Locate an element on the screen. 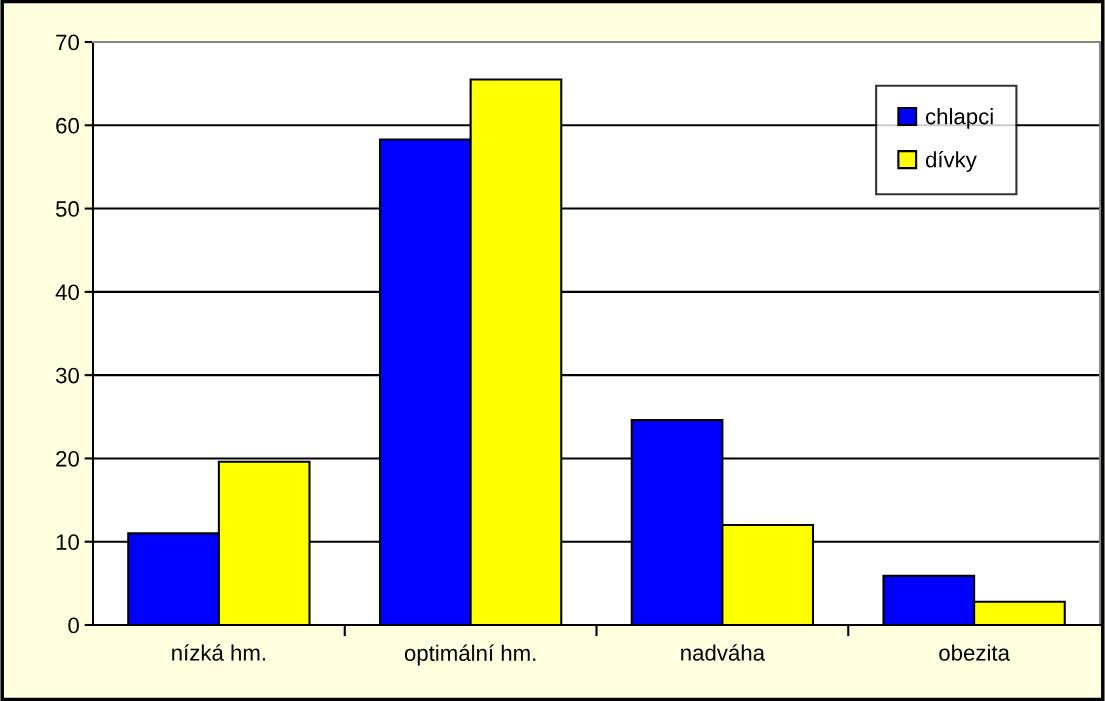 This screenshot has height=701, width=1105. x-tick-label: obezita is located at coordinates (974, 652).